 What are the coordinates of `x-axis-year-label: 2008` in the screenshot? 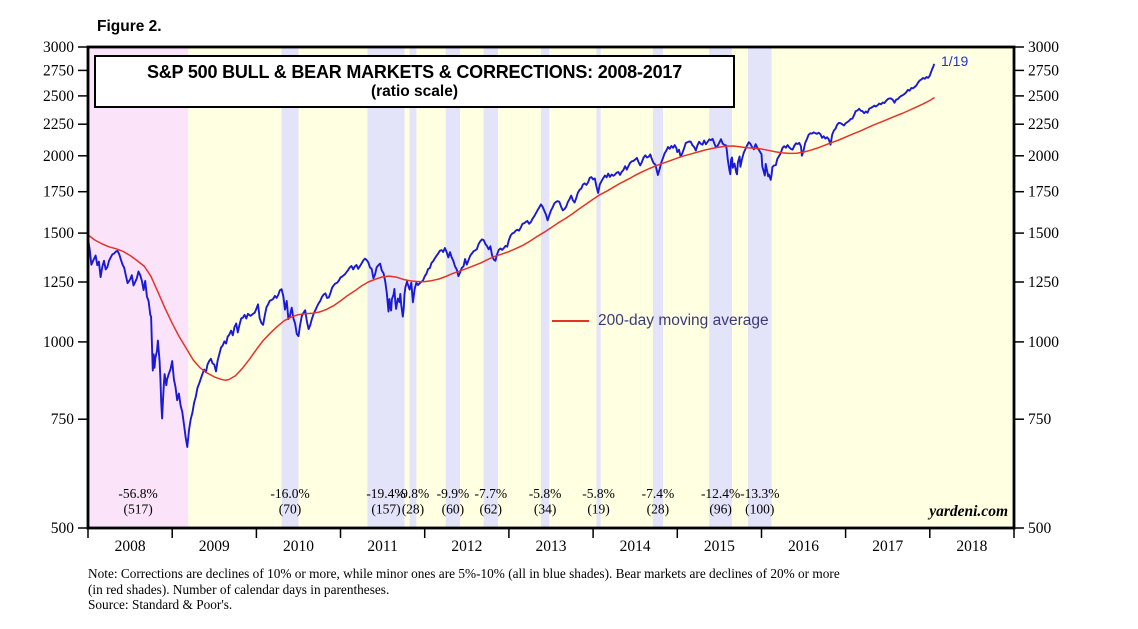 It's located at (130, 546).